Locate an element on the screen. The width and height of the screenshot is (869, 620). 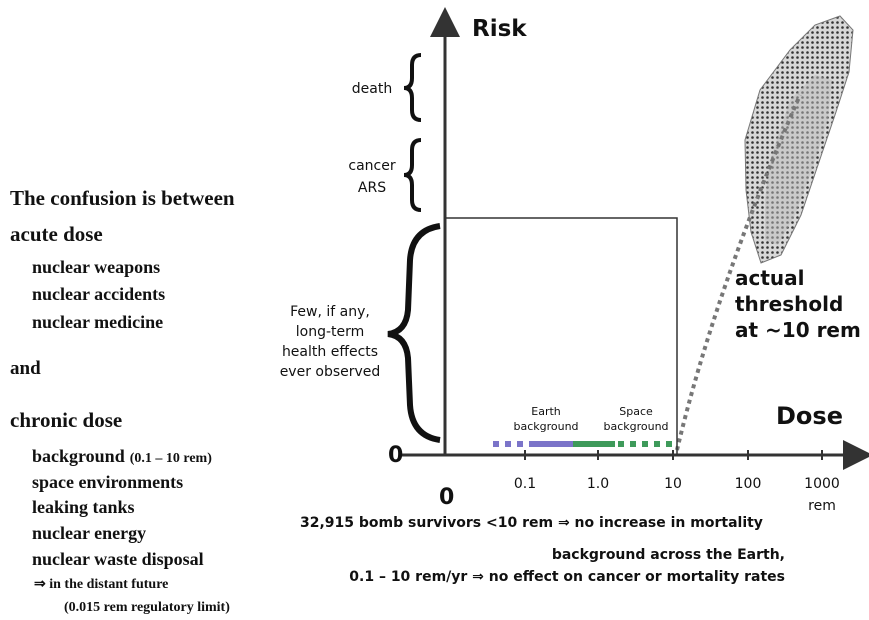
item: nuclear accidents is located at coordinates (98, 294).